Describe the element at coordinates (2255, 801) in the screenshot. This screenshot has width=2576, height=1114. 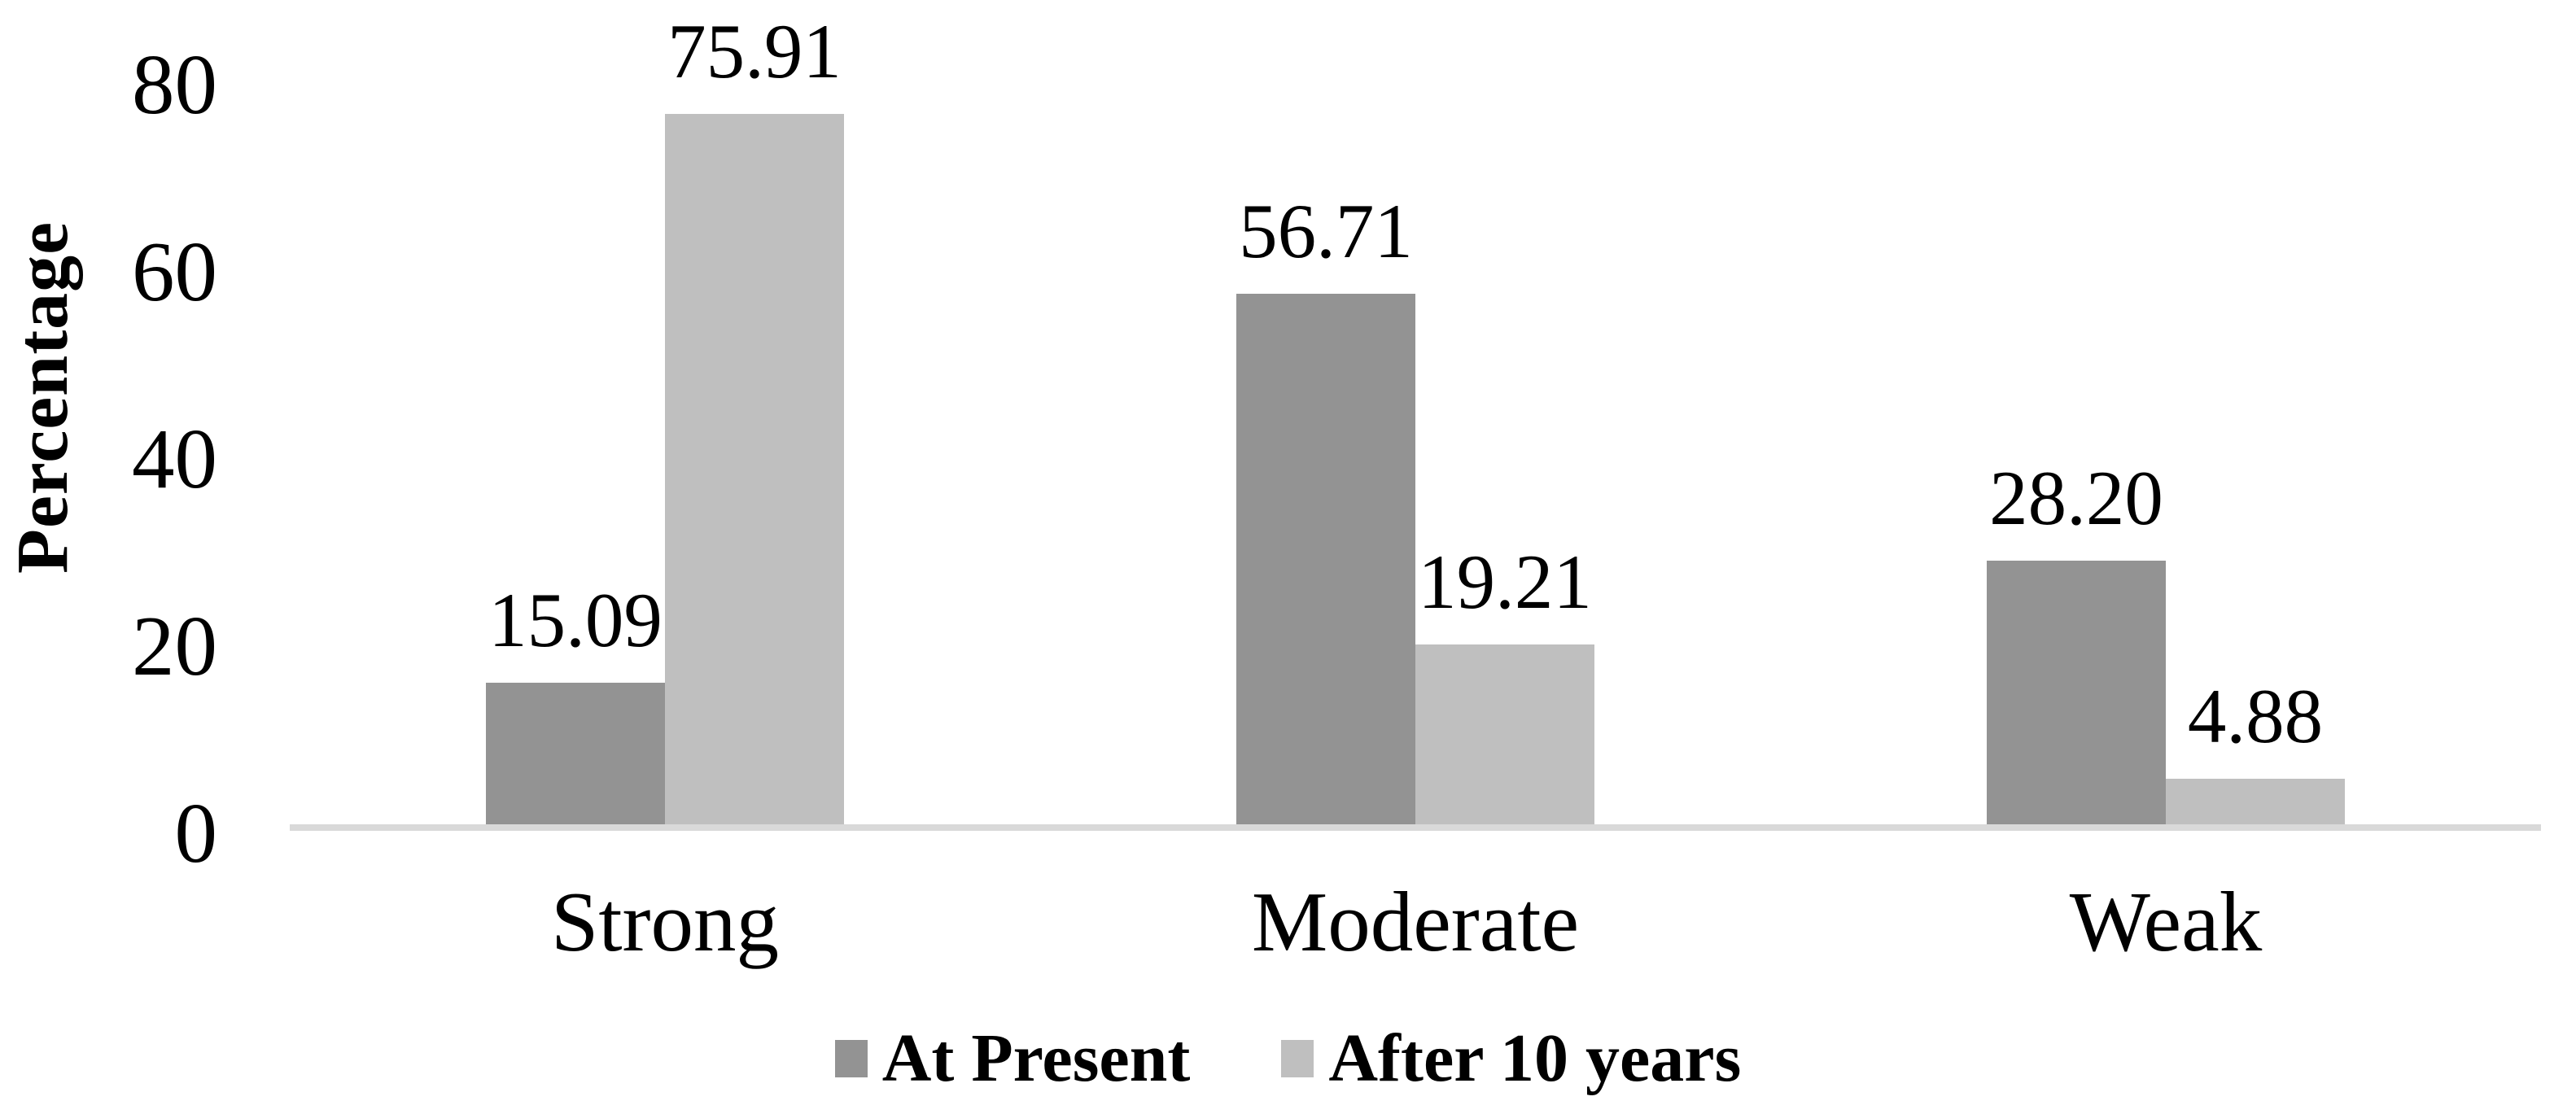
I see `bar-after-10-years-weak` at that location.